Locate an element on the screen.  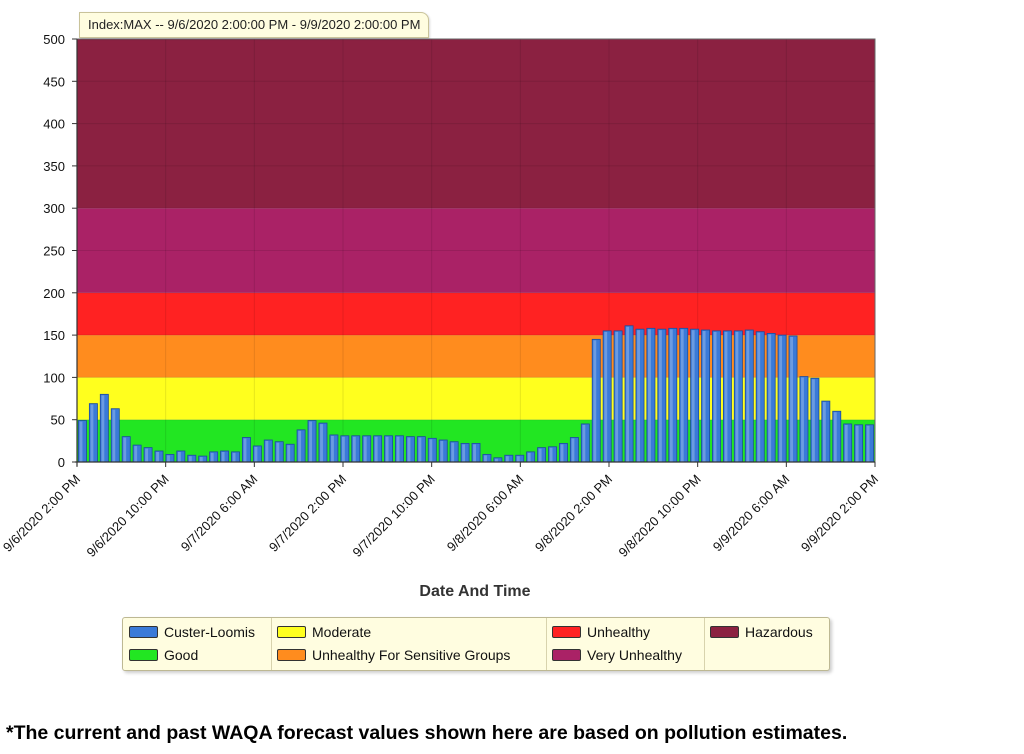
y-tick-label: 400 is located at coordinates (54, 124).